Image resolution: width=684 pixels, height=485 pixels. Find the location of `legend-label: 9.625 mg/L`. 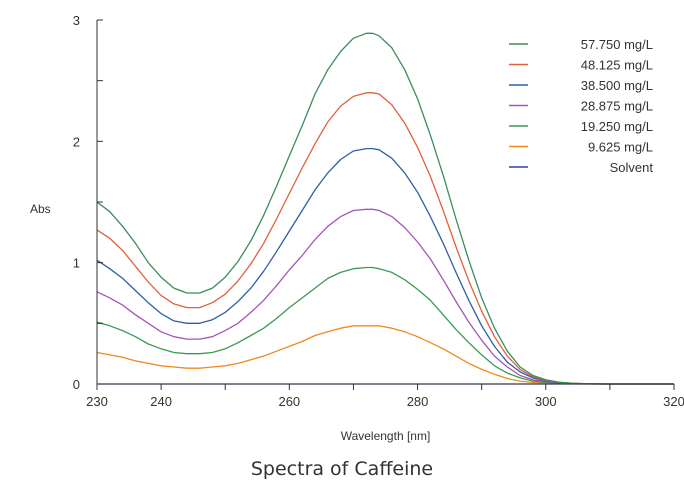

legend-label: 9.625 mg/L is located at coordinates (620, 147).